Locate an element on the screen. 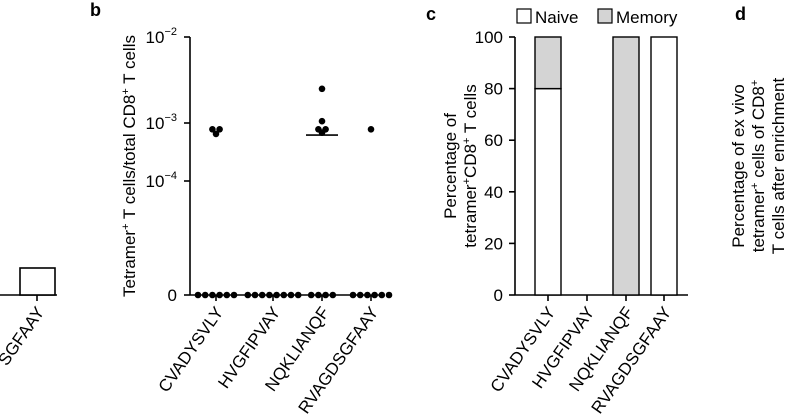  panel-c-y-tick-label: 0 is located at coordinates (498, 295).